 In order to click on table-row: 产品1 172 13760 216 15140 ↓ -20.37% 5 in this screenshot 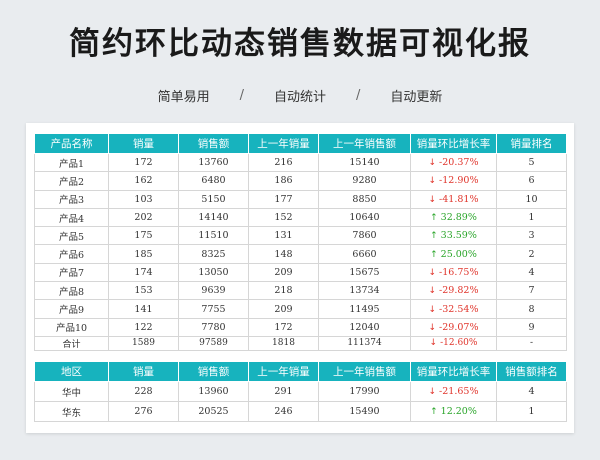, I will do `click(300, 162)`.